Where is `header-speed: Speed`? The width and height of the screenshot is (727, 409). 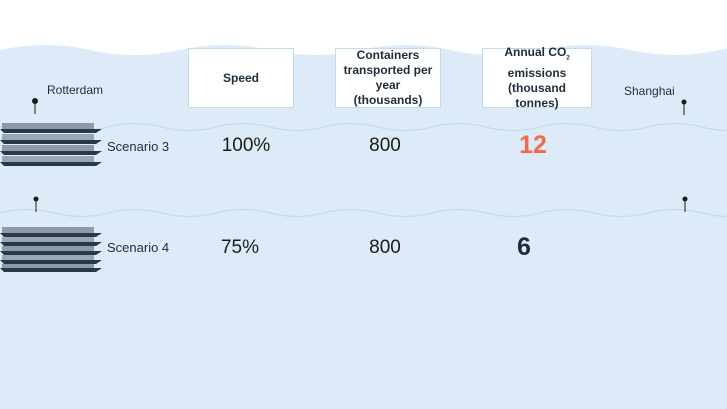
header-speed: Speed is located at coordinates (241, 78).